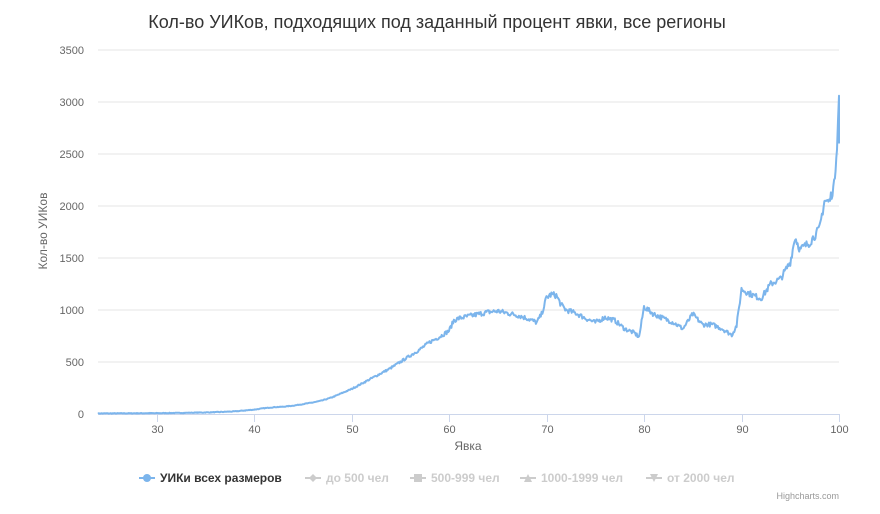 The width and height of the screenshot is (880, 514). I want to click on legend-label: до 500 чел, so click(357, 478).